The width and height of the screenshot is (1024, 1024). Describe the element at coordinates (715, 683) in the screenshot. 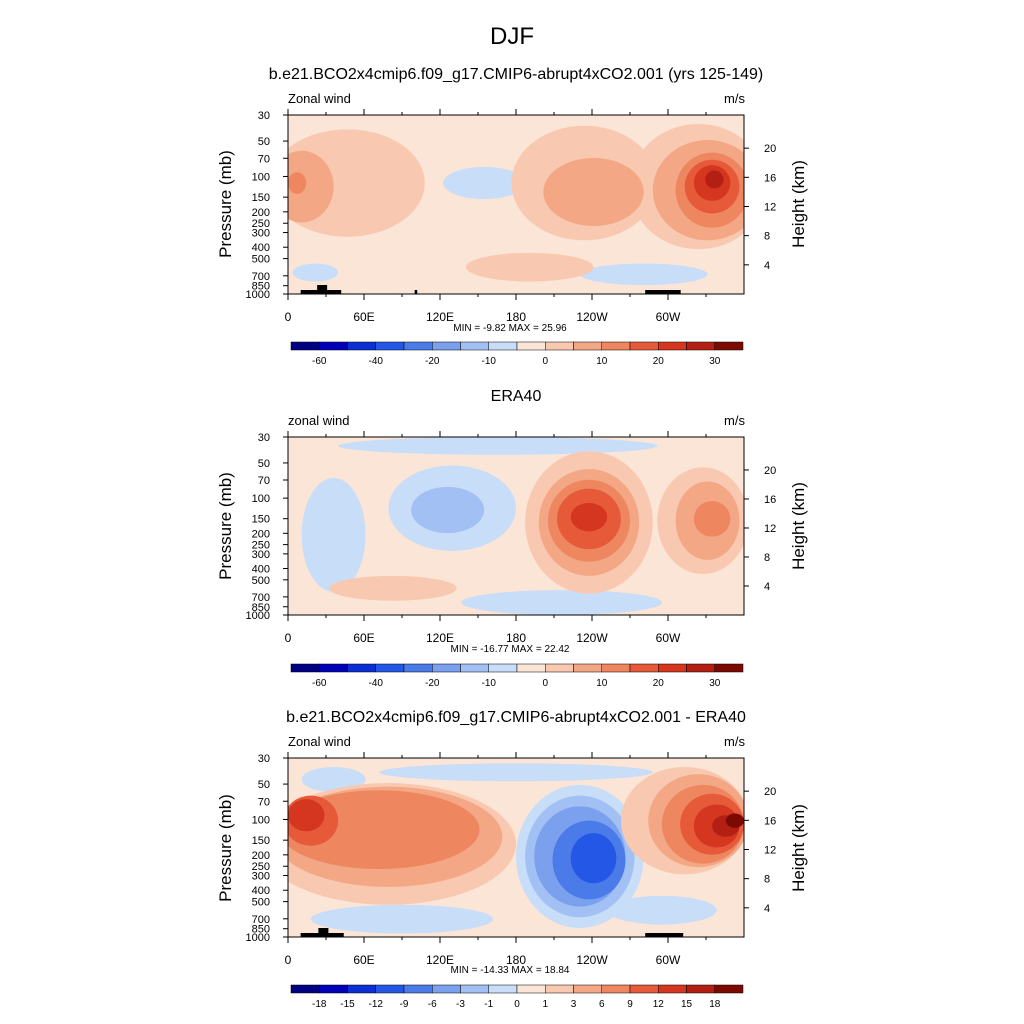

I see `colorbar-label: 30` at that location.